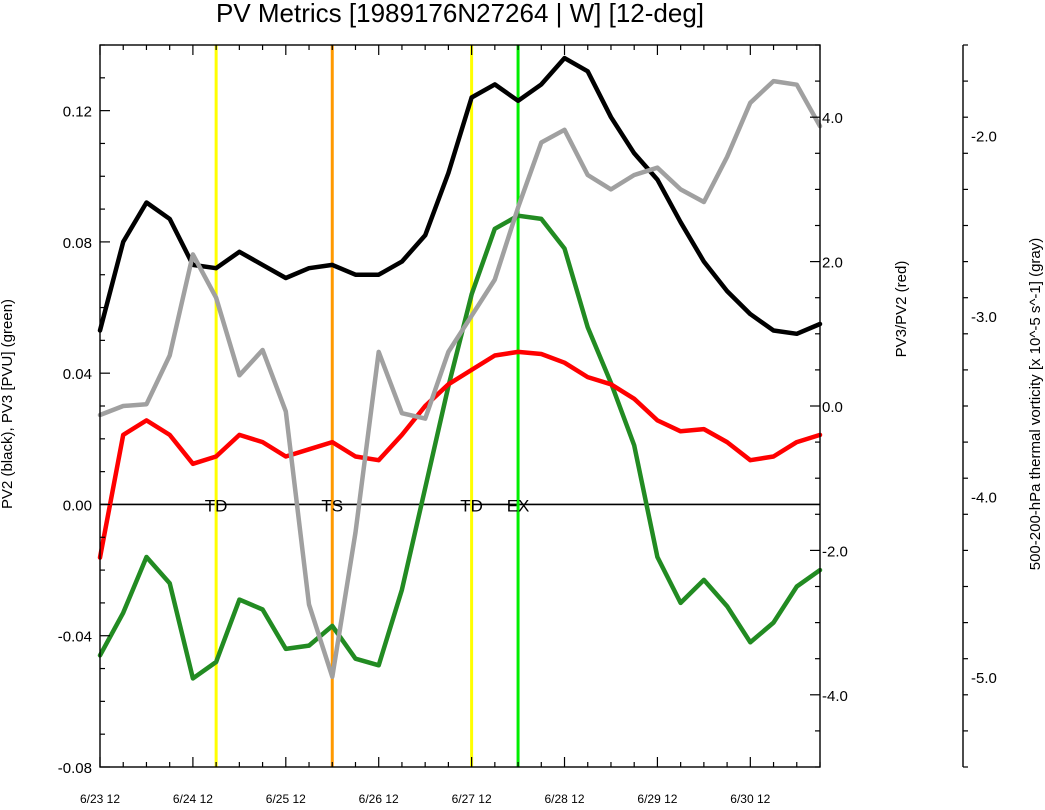  What do you see at coordinates (8, 404) in the screenshot?
I see `y-axis-label-left: PV2 (black), PV3 [PVU] (green)` at bounding box center [8, 404].